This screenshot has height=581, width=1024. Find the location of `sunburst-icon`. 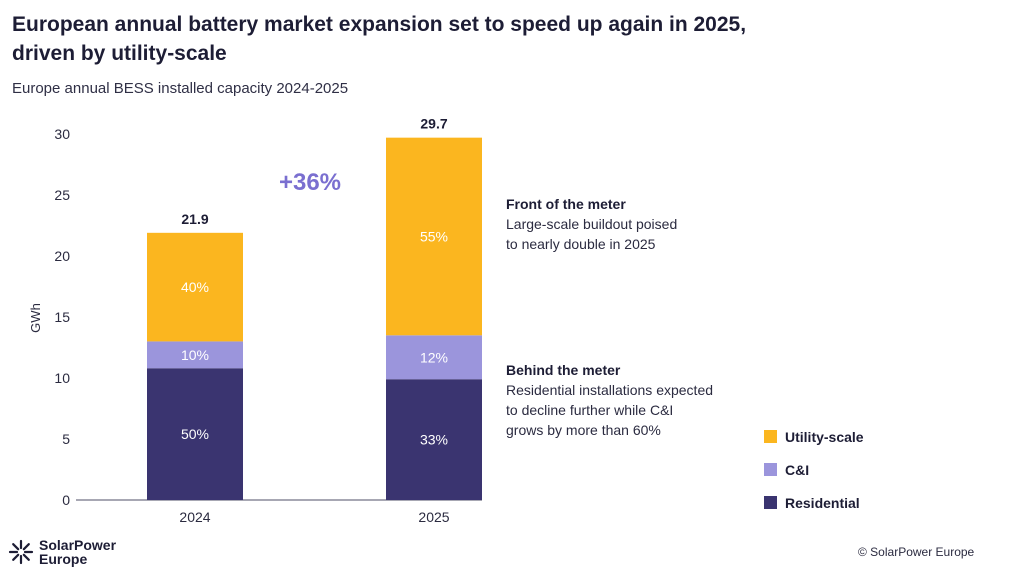

sunburst-icon is located at coordinates (21, 552).